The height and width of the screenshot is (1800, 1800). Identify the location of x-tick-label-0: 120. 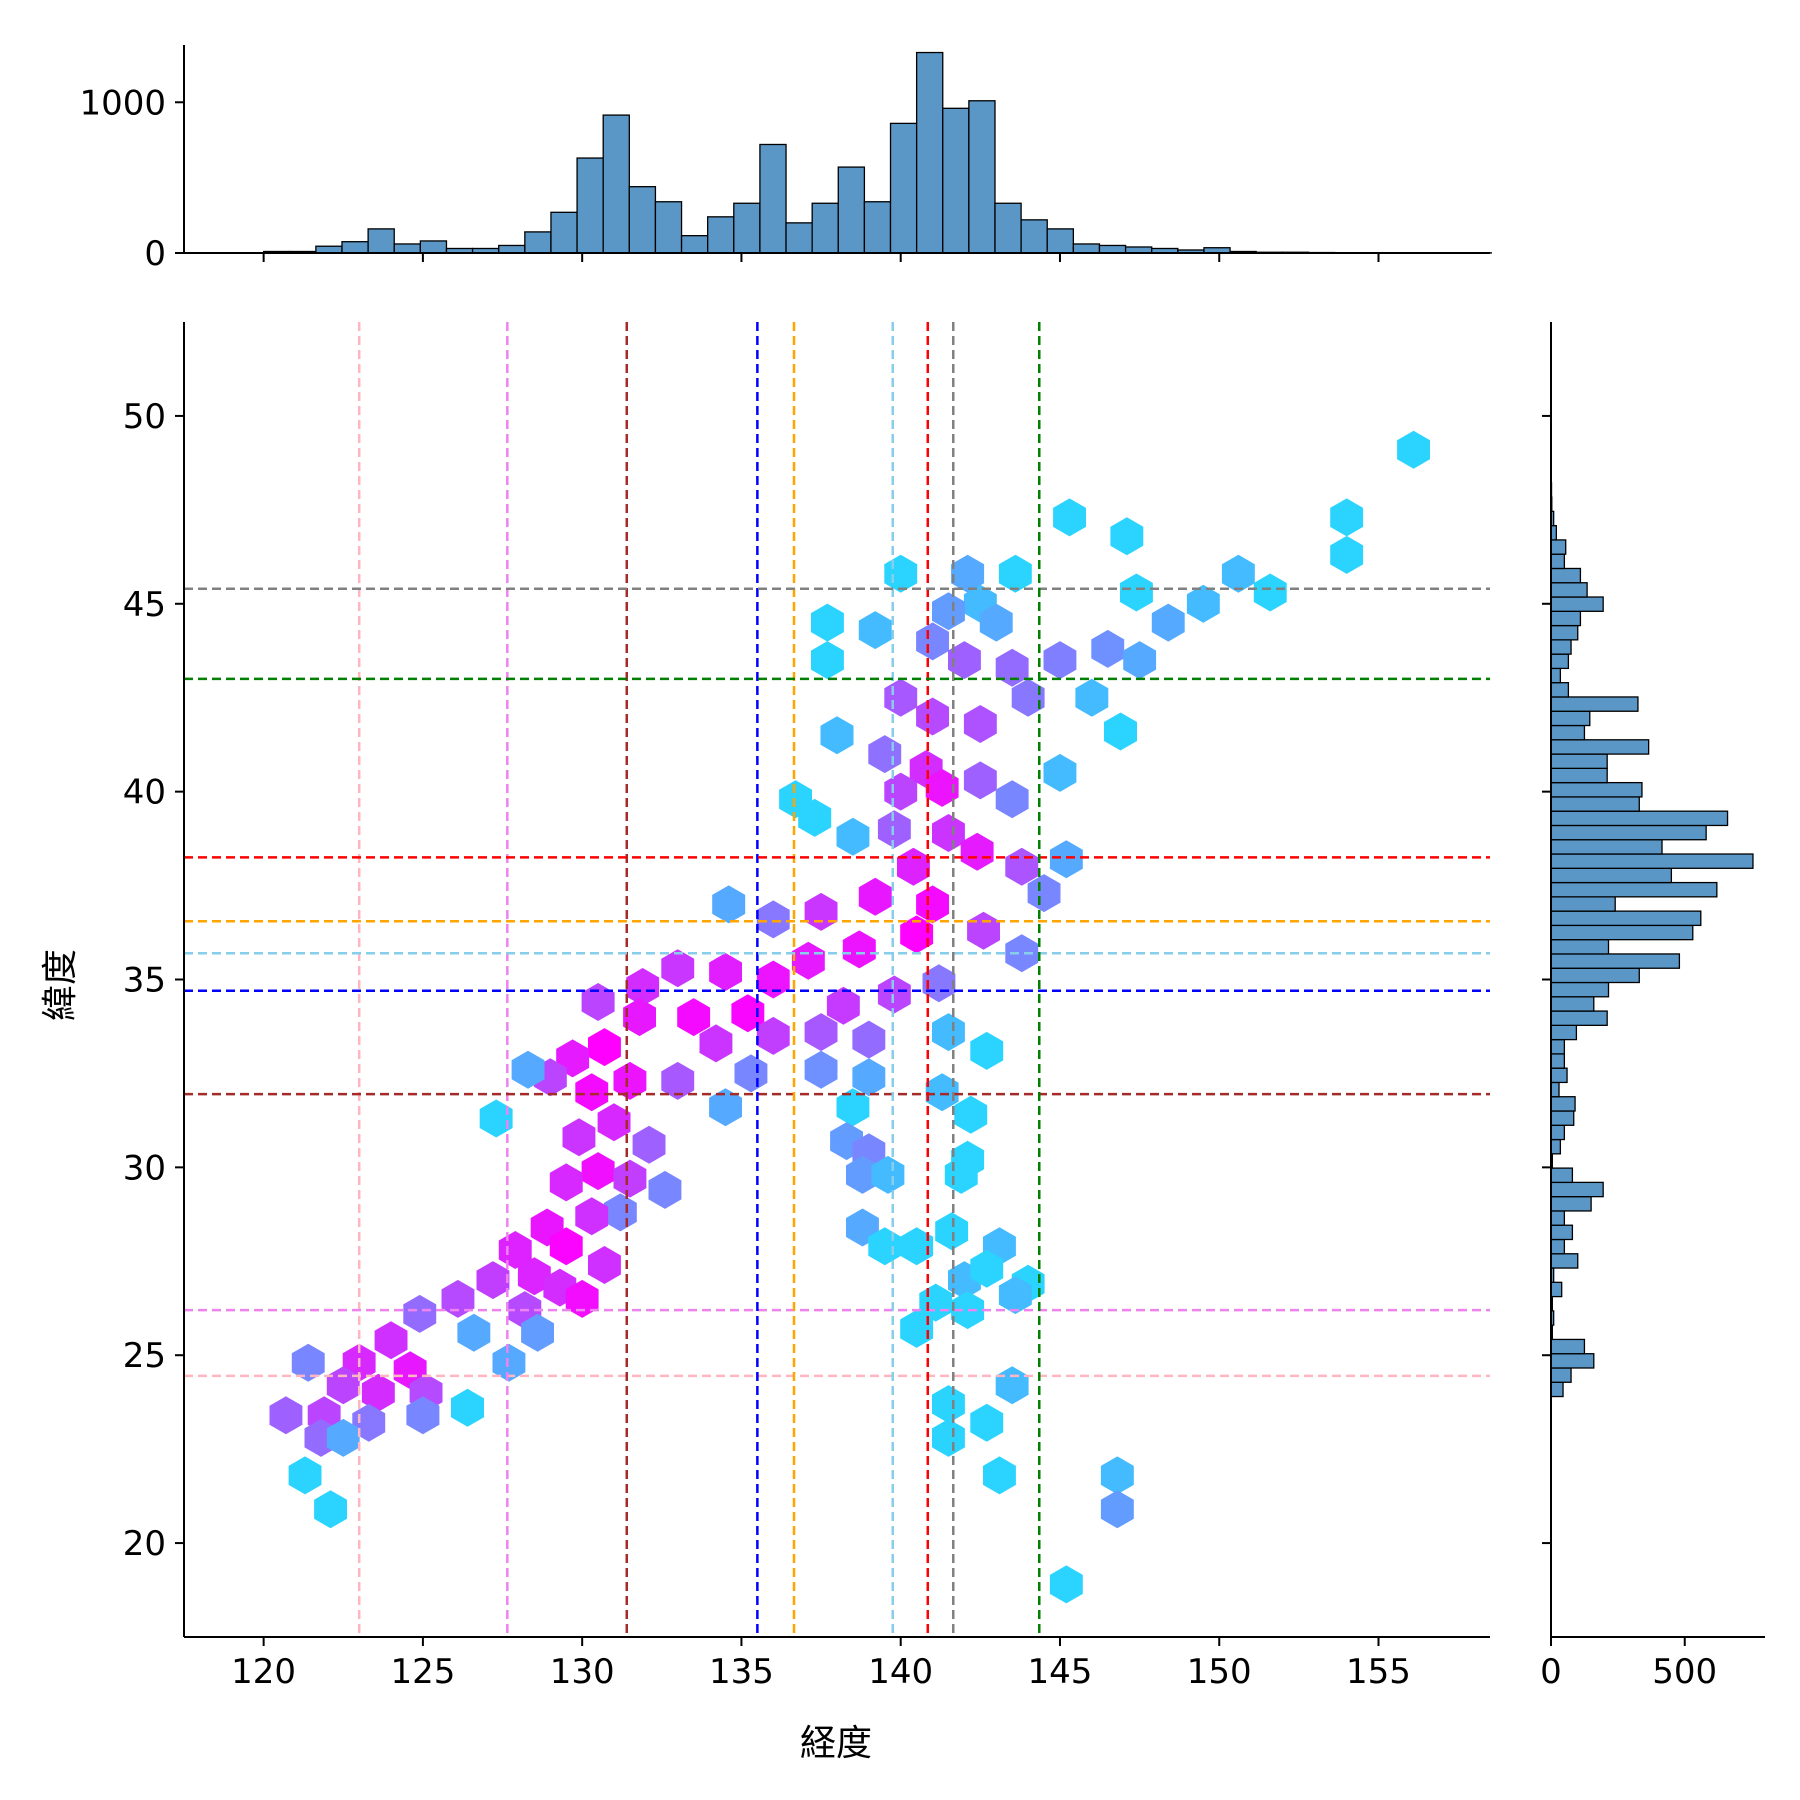
(263, 1672).